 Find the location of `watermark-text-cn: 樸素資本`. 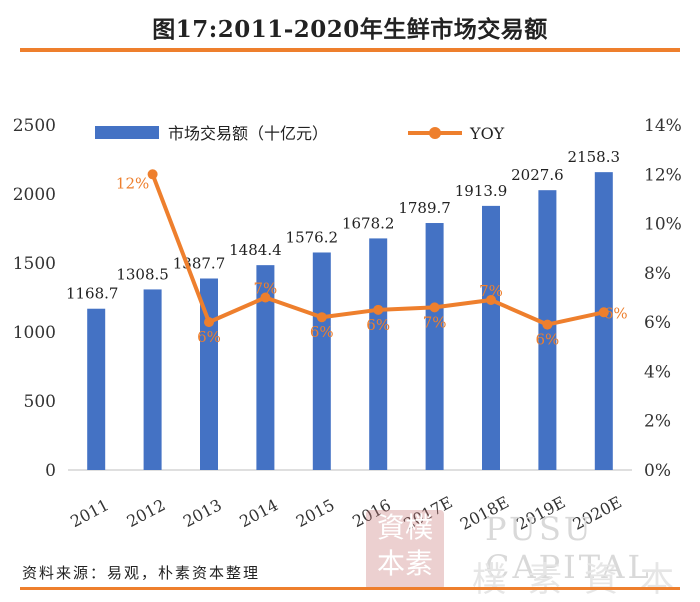

watermark-text-cn: 樸素資本 is located at coordinates (584, 580).